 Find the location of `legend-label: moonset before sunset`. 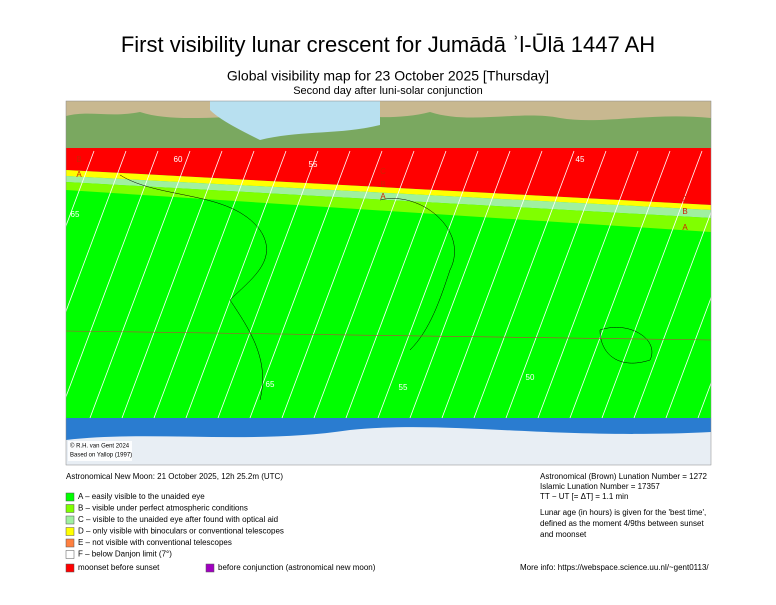

legend-label: moonset before sunset is located at coordinates (119, 567).